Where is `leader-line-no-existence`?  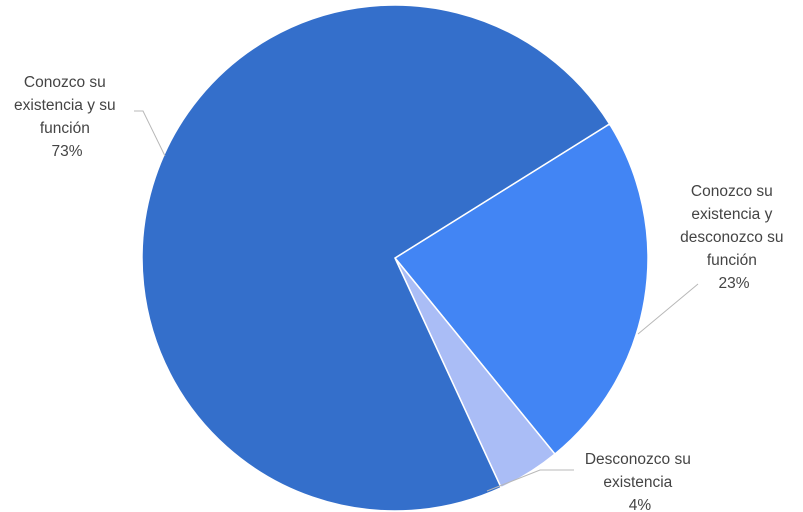 leader-line-no-existence is located at coordinates (530, 480).